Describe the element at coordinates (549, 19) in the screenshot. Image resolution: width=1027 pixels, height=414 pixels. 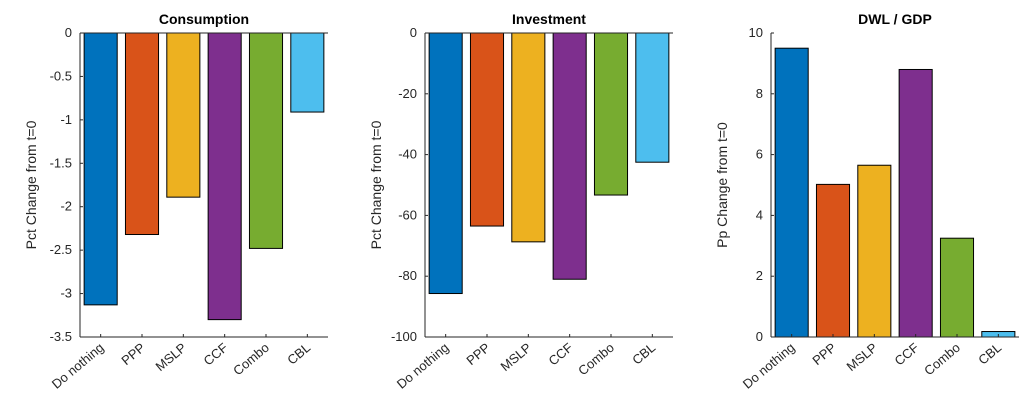
I see `chart-title: Investment` at that location.